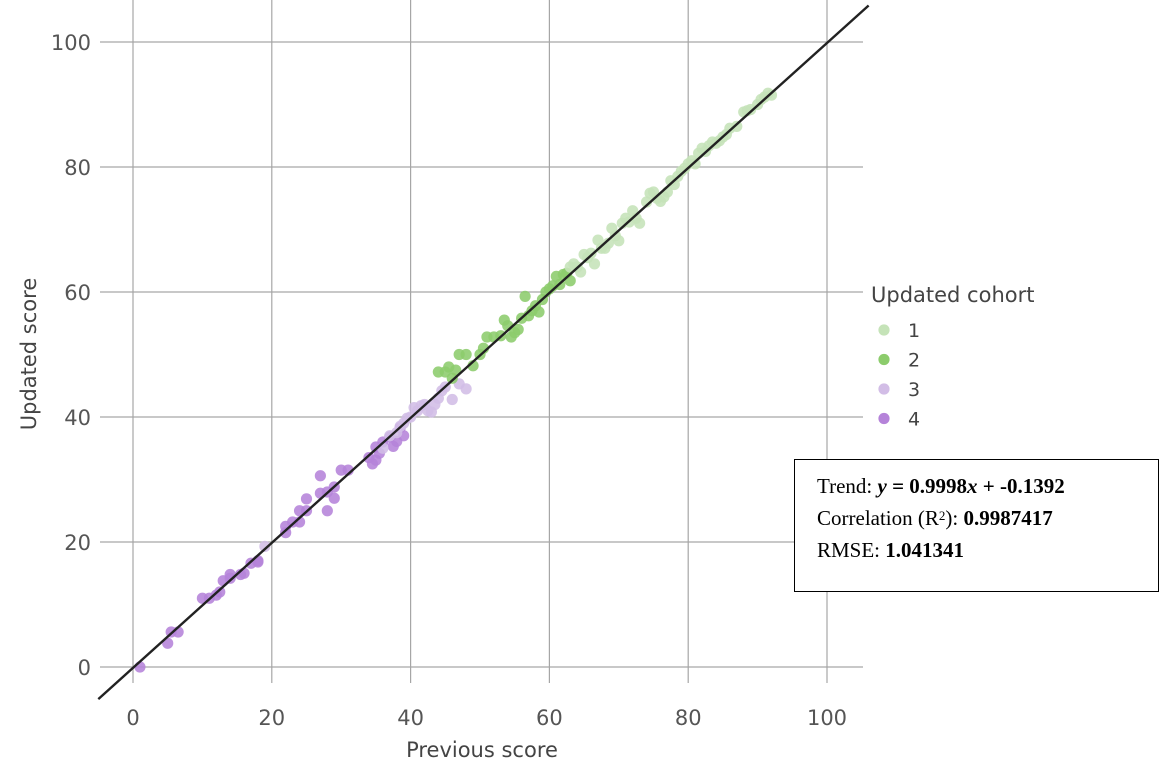 The width and height of the screenshot is (1162, 763). Describe the element at coordinates (891, 550) in the screenshot. I see `rmse-value: RMSE: 1.041341` at that location.